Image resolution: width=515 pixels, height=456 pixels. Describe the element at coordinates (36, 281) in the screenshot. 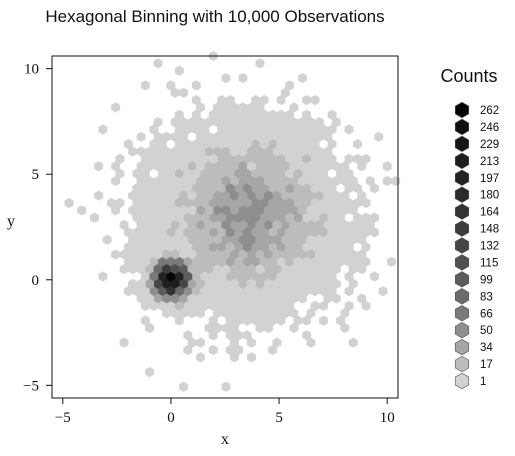

I see `y-tick-label: 0` at that location.